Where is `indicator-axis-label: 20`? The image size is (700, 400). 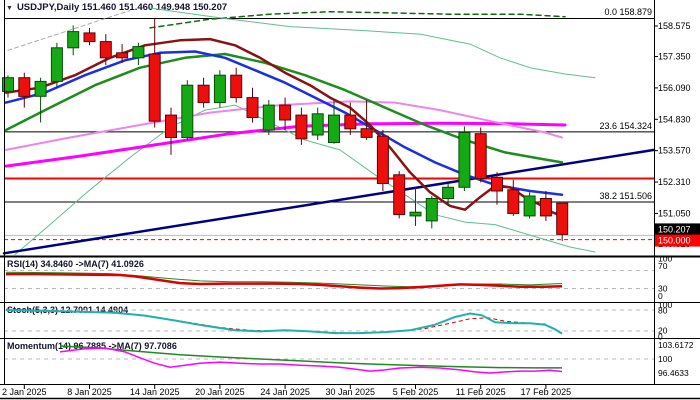 indicator-axis-label: 20 is located at coordinates (663, 330).